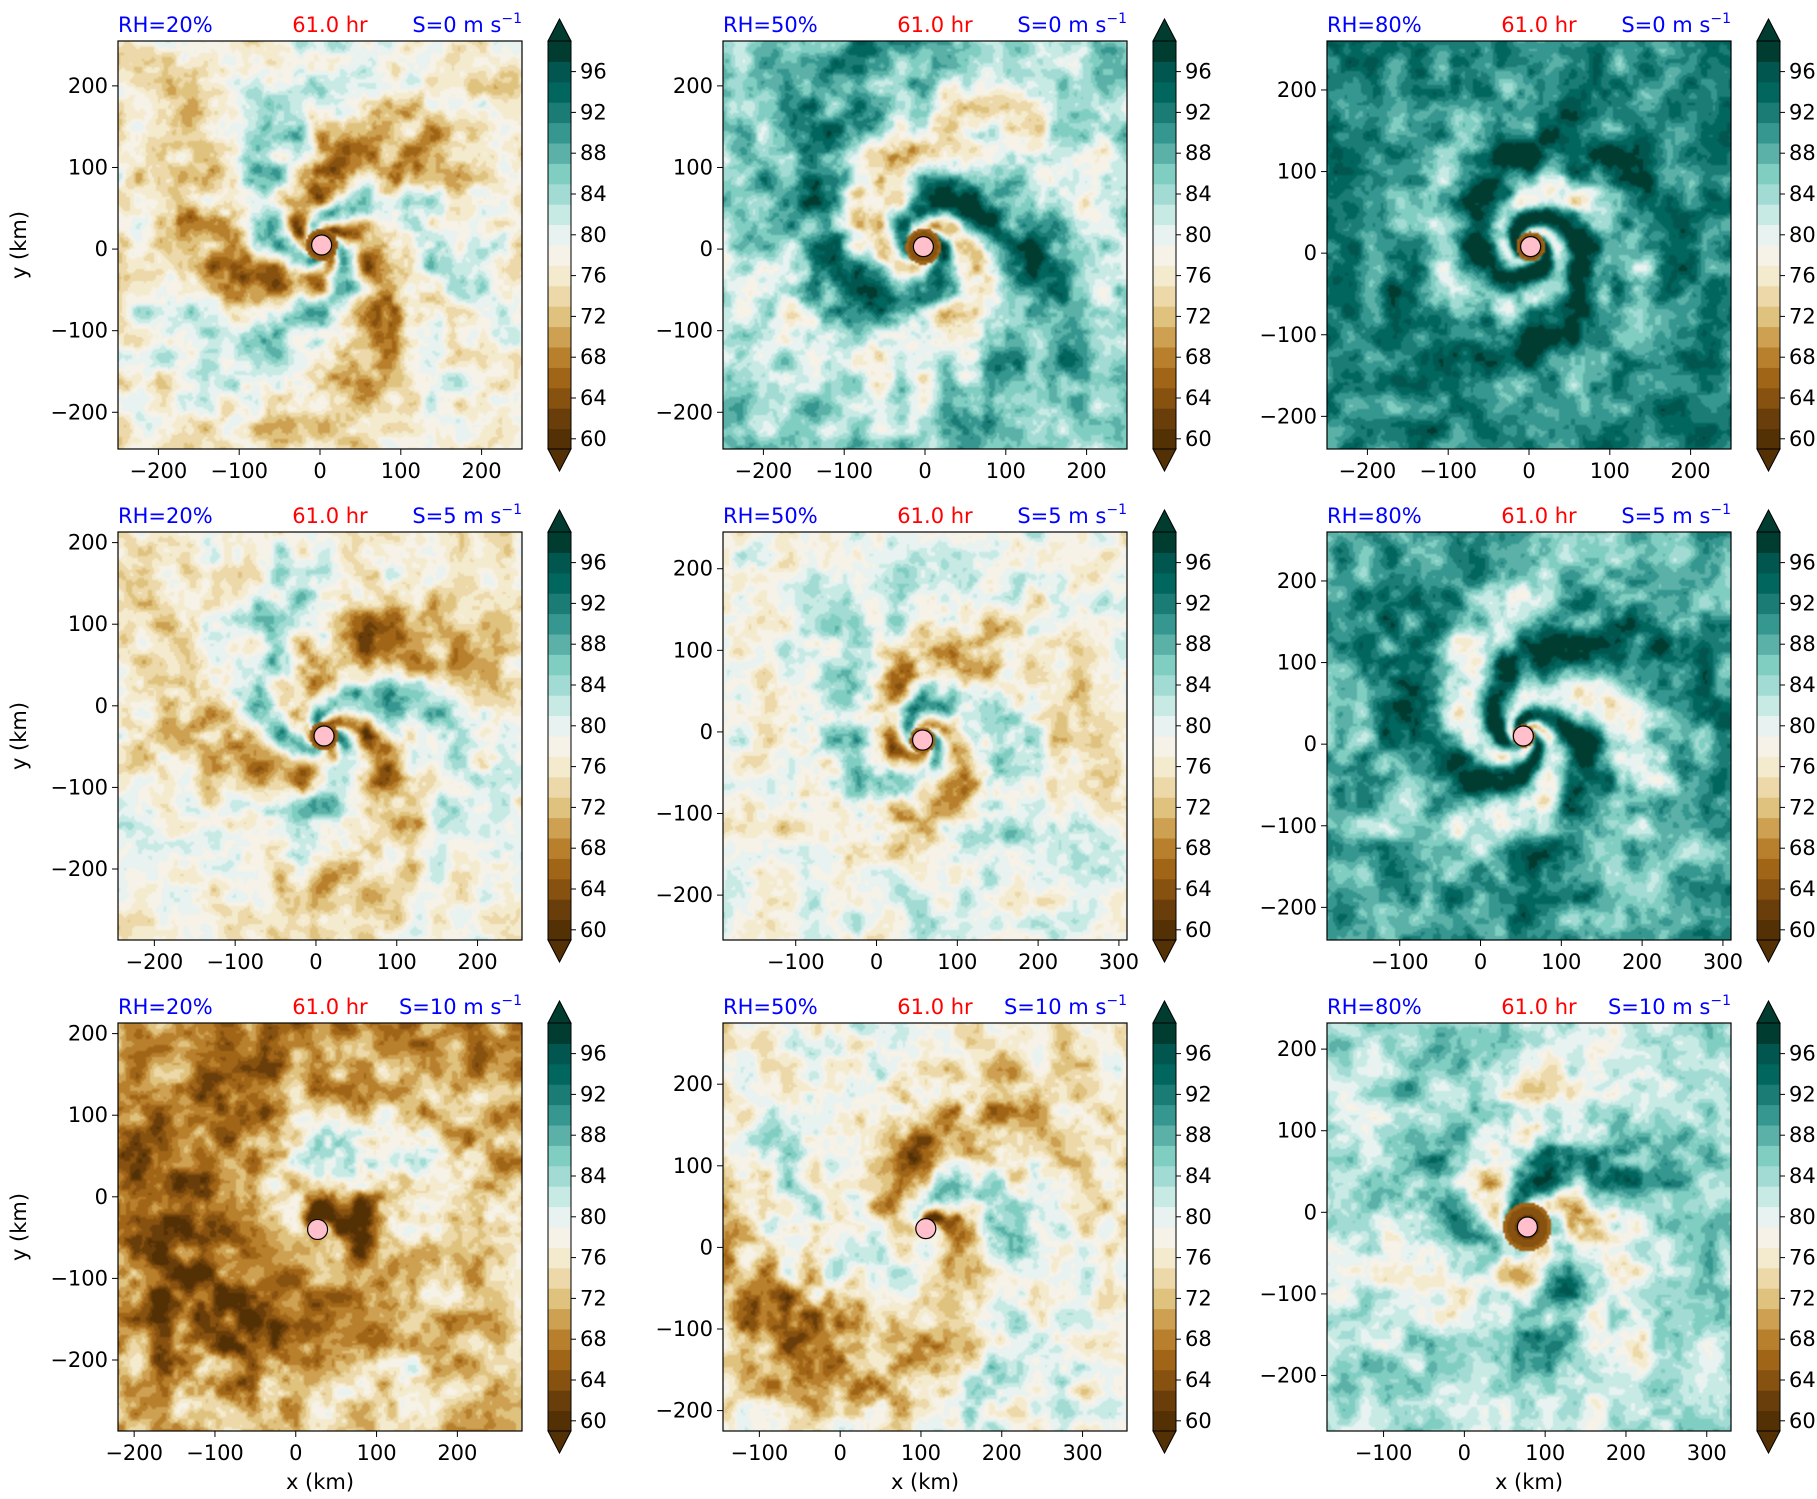 Image resolution: width=1817 pixels, height=1499 pixels. What do you see at coordinates (770, 1007) in the screenshot?
I see `rh-title: RH=50%` at bounding box center [770, 1007].